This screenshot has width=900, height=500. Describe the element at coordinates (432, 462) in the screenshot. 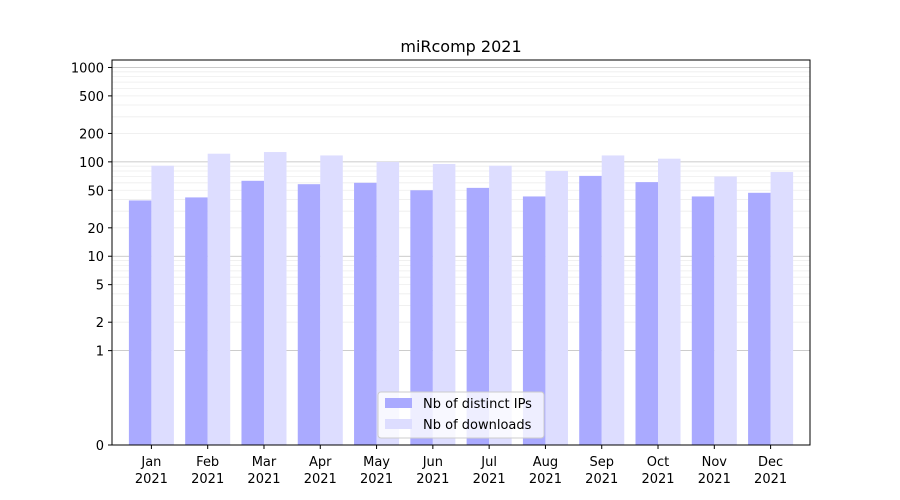

I see `x-tick-label-month: Jun` at that location.